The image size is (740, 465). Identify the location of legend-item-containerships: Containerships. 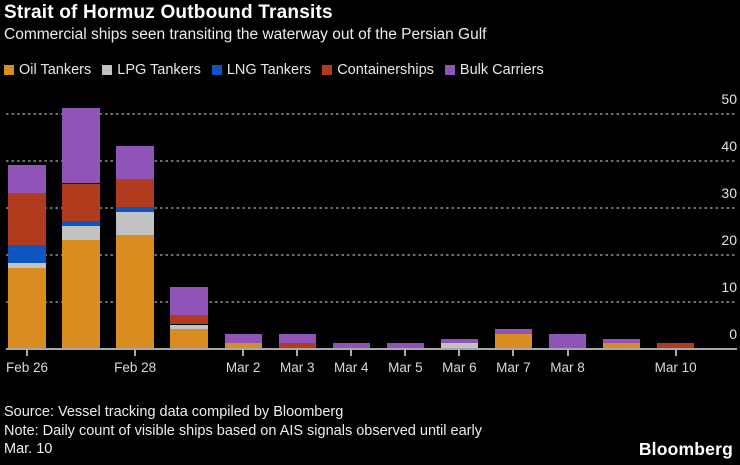
(378, 70).